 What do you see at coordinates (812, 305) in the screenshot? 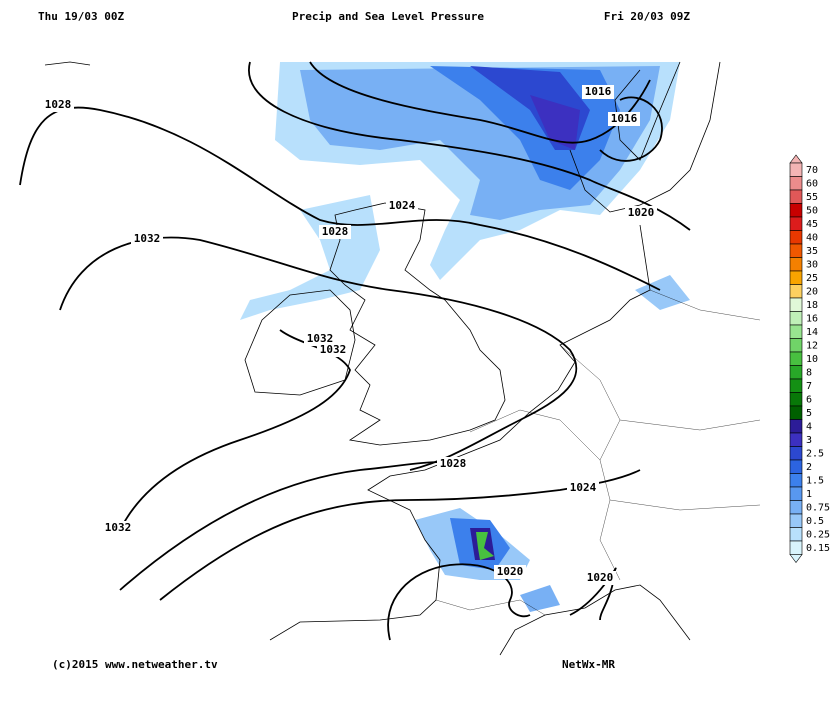
I see `legend-label: 18` at bounding box center [812, 305].